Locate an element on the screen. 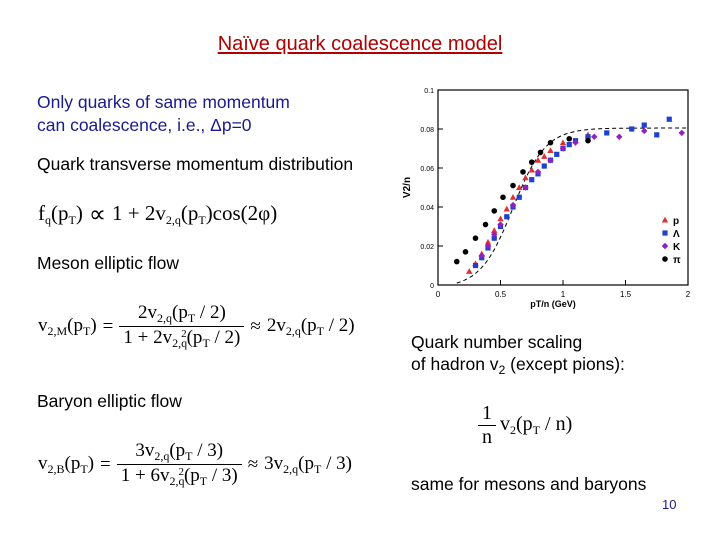  quark-distribution-label: Quark transverse momentum distribution is located at coordinates (195, 164).